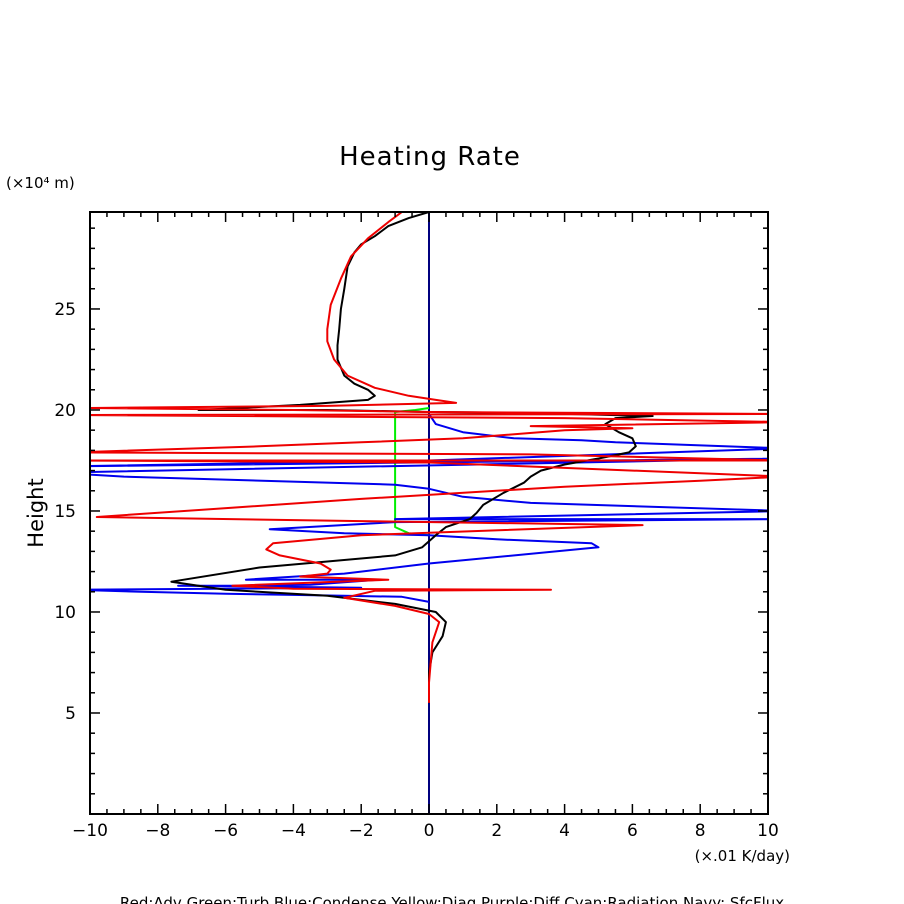  Describe the element at coordinates (36, 512) in the screenshot. I see `y-axis-label: Height` at that location.